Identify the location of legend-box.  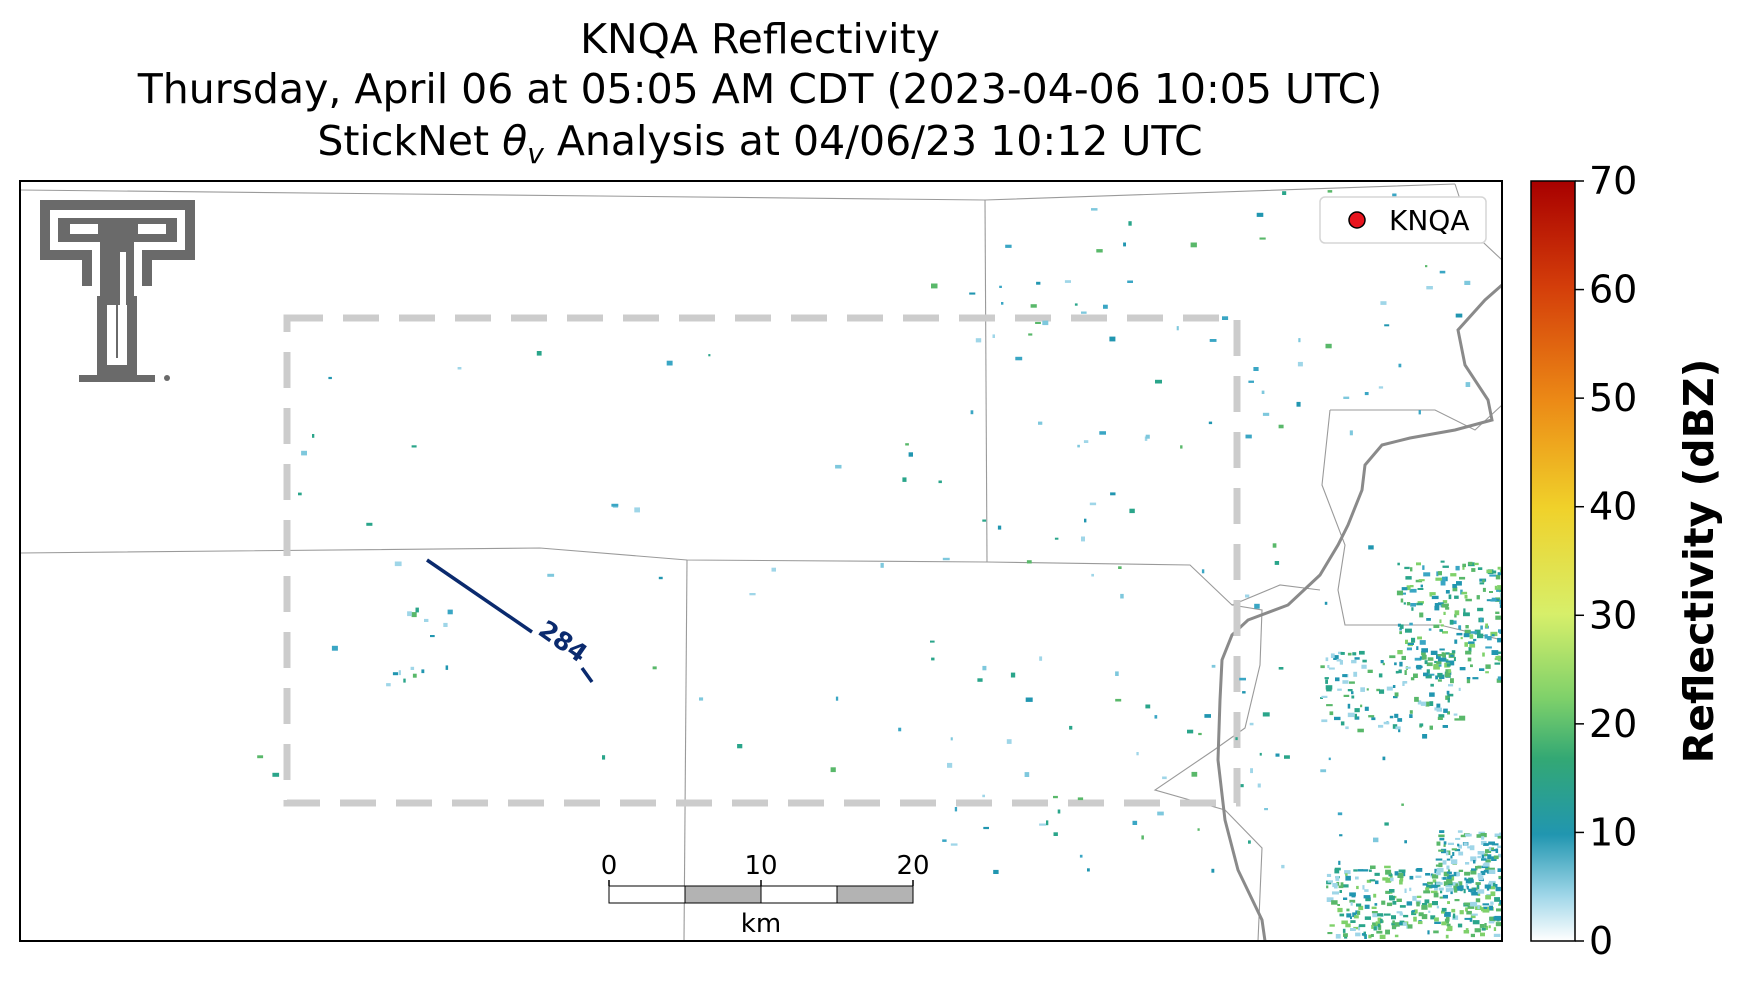
(1403, 220).